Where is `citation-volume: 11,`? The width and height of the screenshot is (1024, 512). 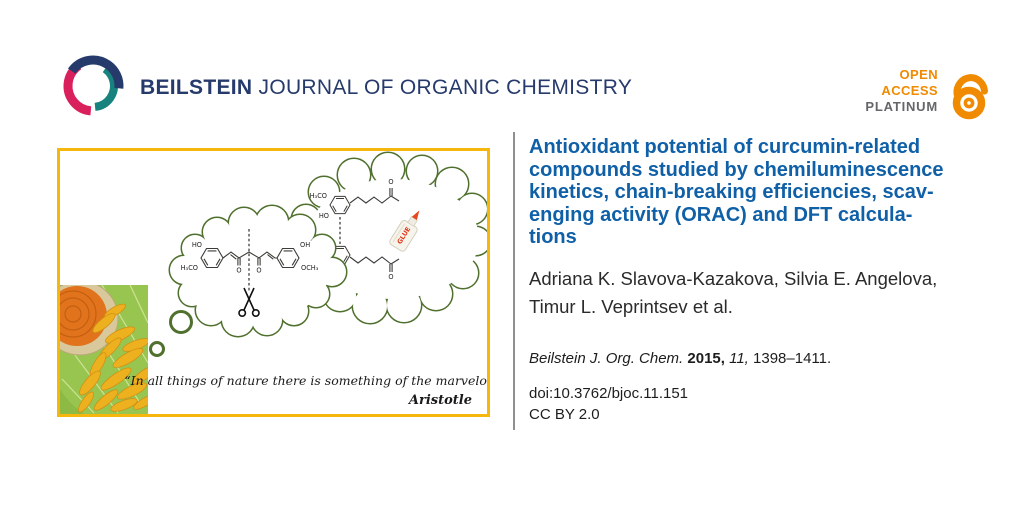
citation-volume: 11, is located at coordinates (739, 358).